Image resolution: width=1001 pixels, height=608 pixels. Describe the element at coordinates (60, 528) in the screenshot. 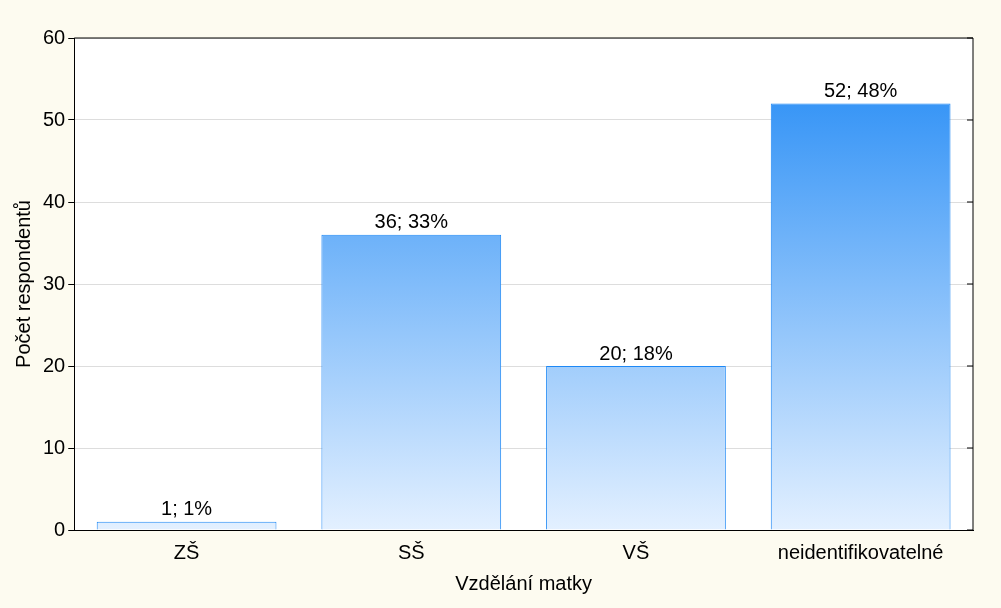

I see `y-tick-label: 0` at that location.